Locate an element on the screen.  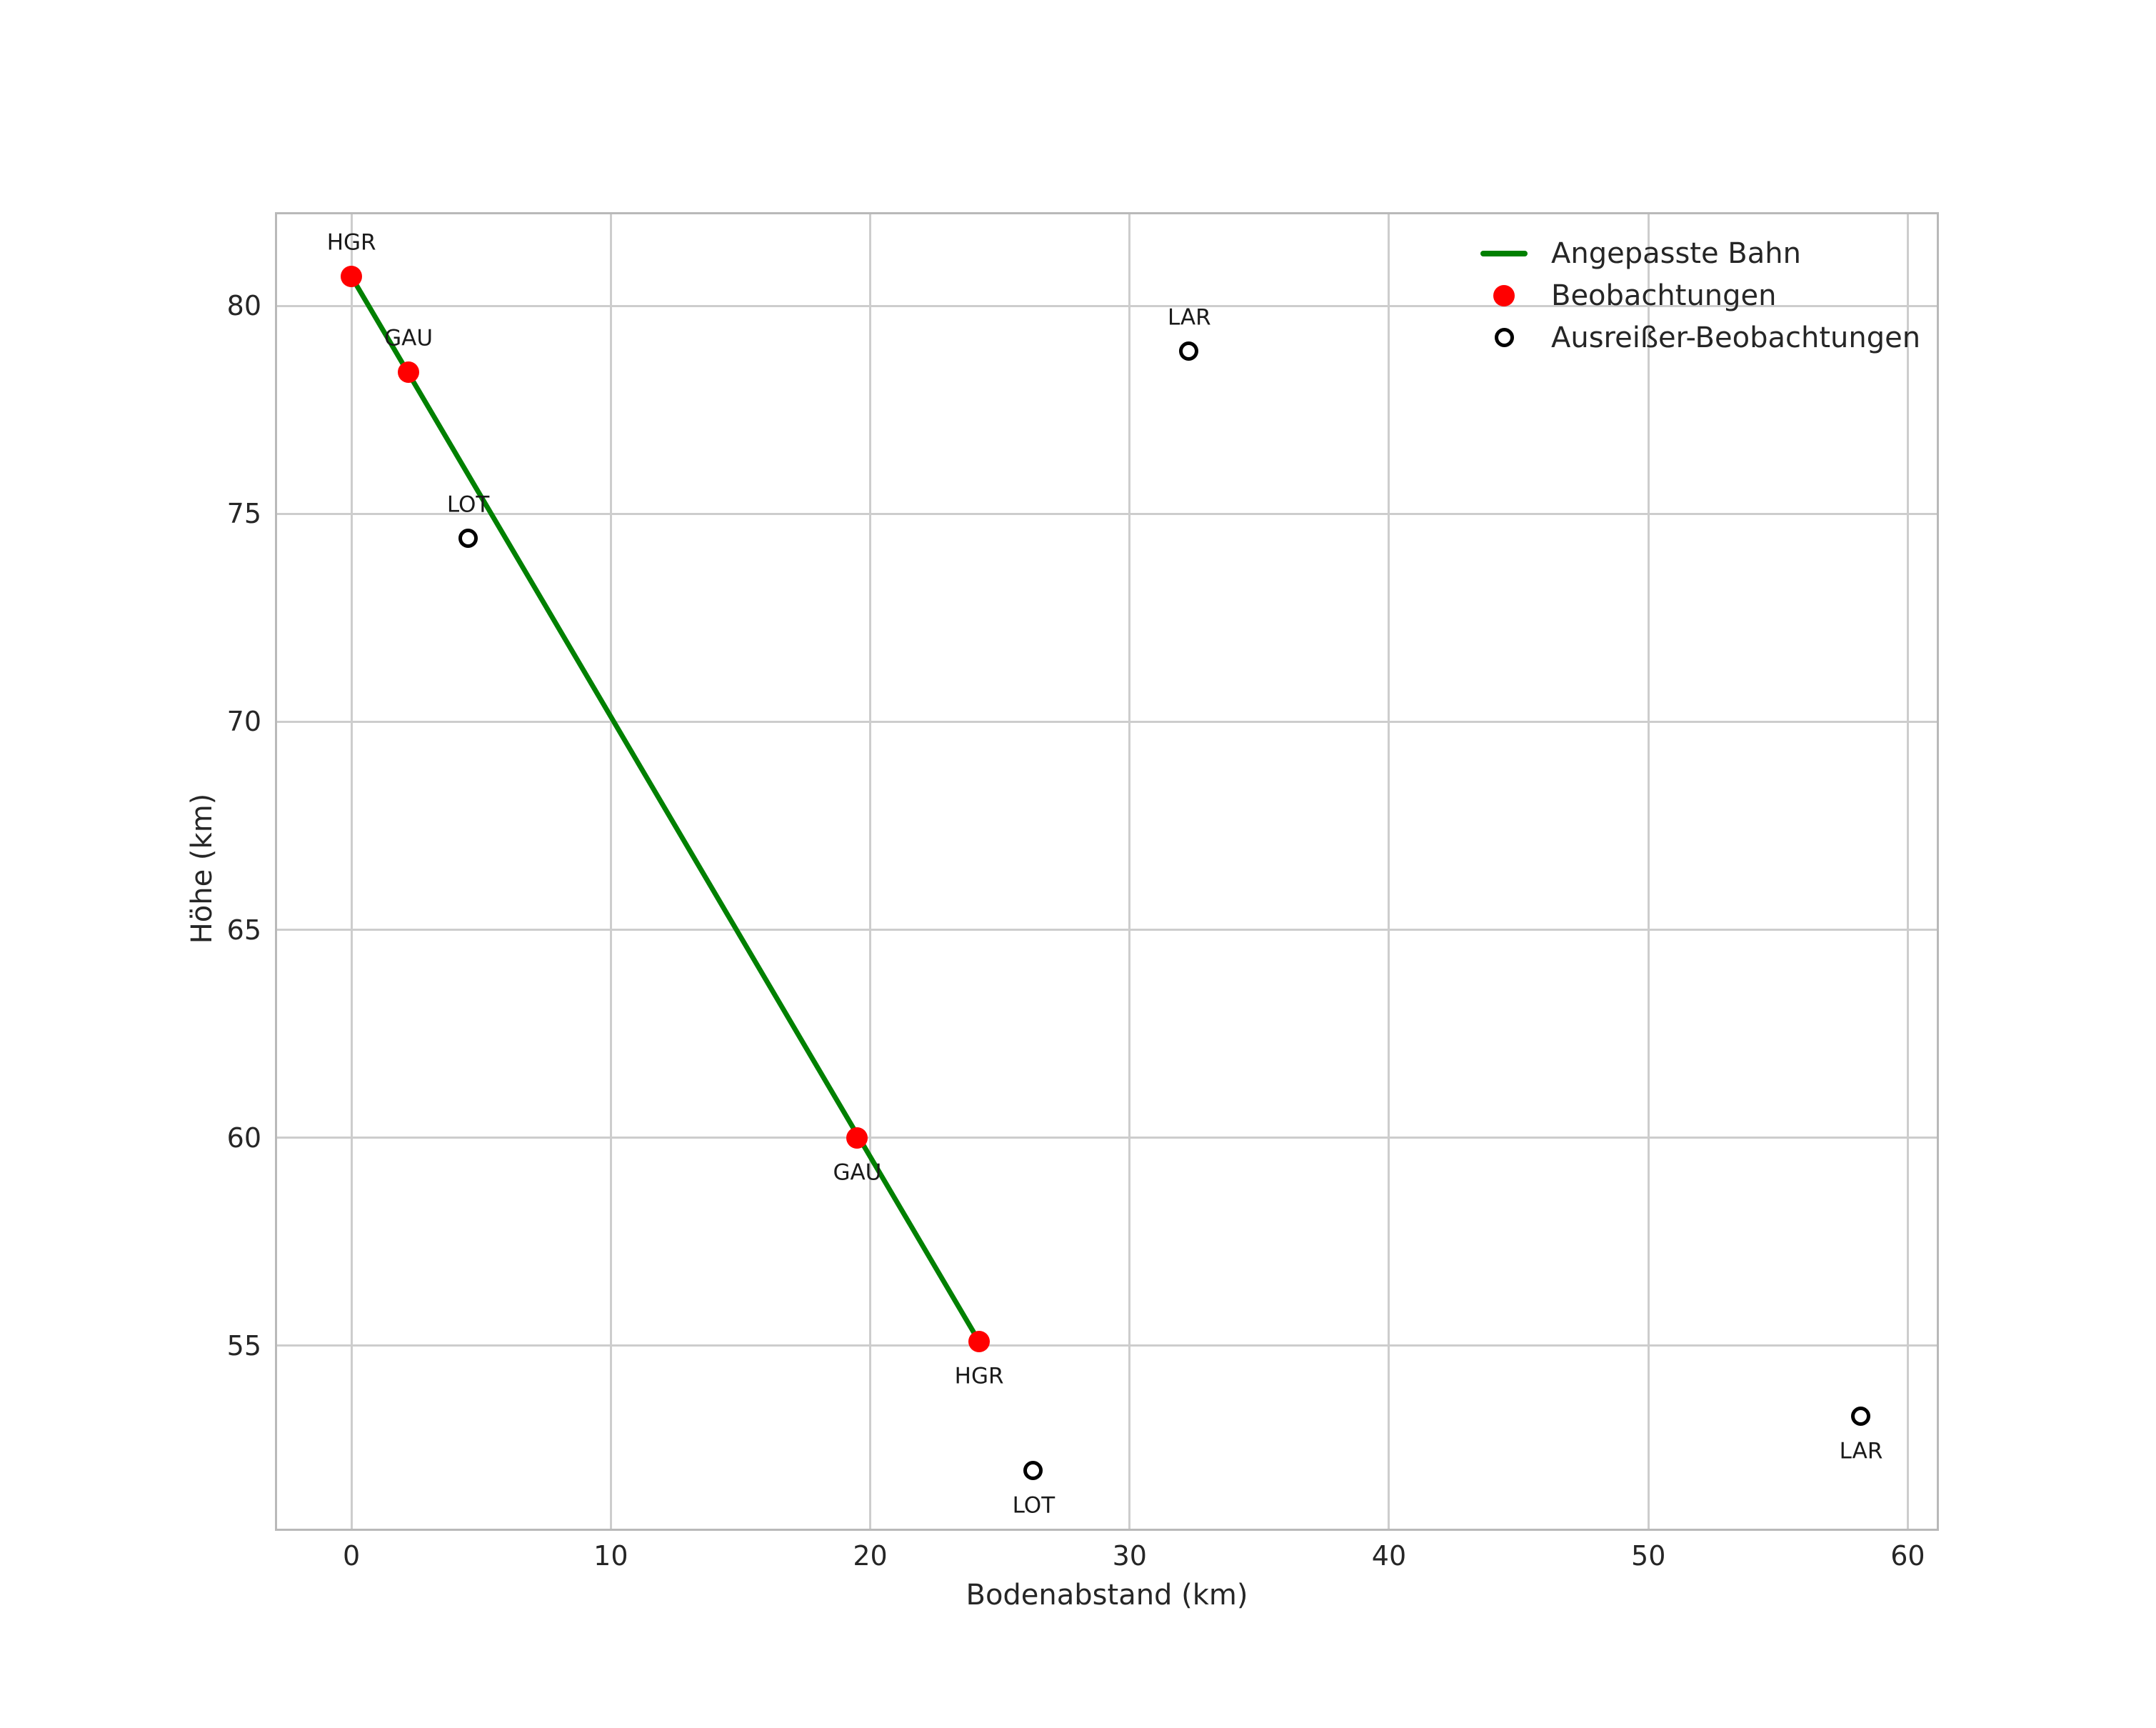
y-tick-label-65: 65 is located at coordinates (244, 930).